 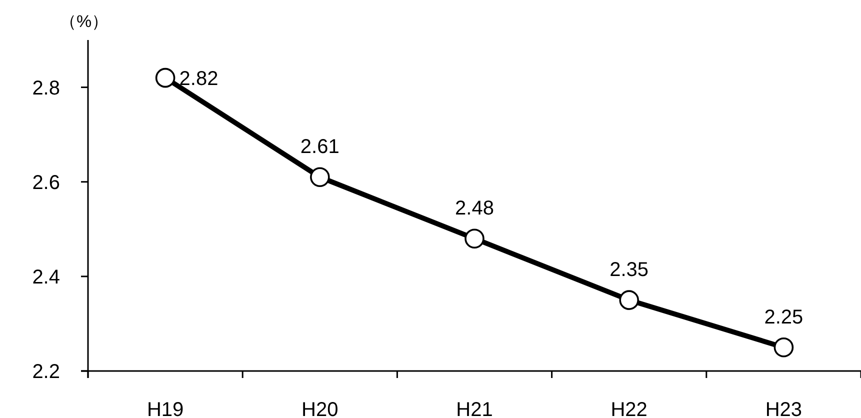 What do you see at coordinates (84, 21) in the screenshot?
I see `y-axis-title: （%）` at bounding box center [84, 21].